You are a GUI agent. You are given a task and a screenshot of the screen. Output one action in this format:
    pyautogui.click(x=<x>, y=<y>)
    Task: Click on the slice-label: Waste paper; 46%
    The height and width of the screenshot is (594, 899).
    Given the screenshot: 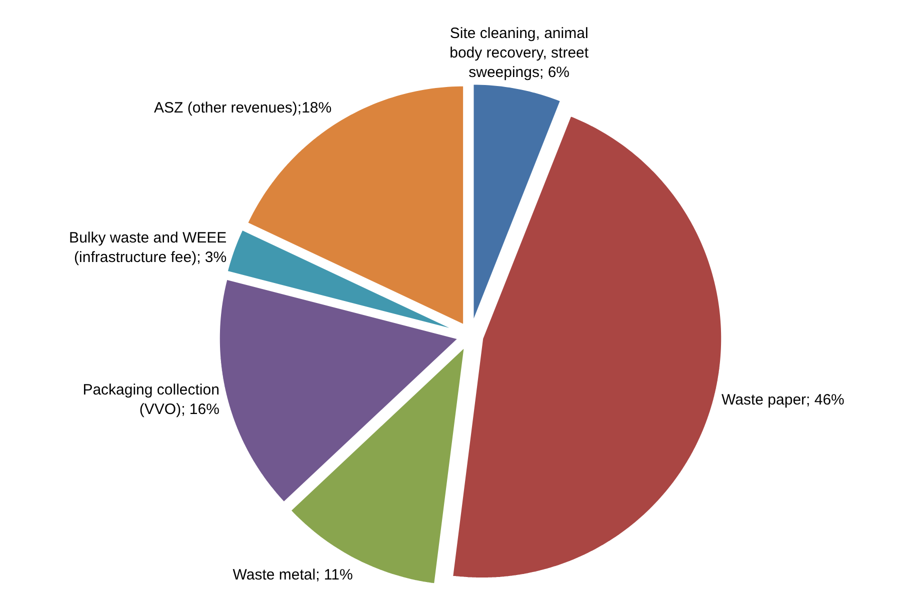 What is the action you would take?
    pyautogui.click(x=783, y=399)
    